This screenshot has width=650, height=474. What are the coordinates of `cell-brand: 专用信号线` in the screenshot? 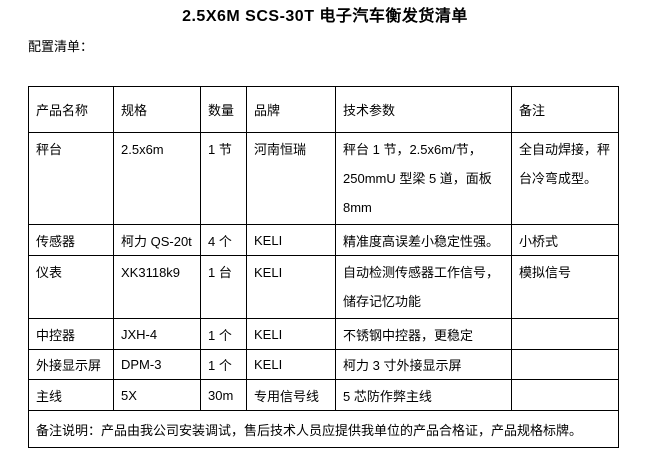 It's located at (291, 395).